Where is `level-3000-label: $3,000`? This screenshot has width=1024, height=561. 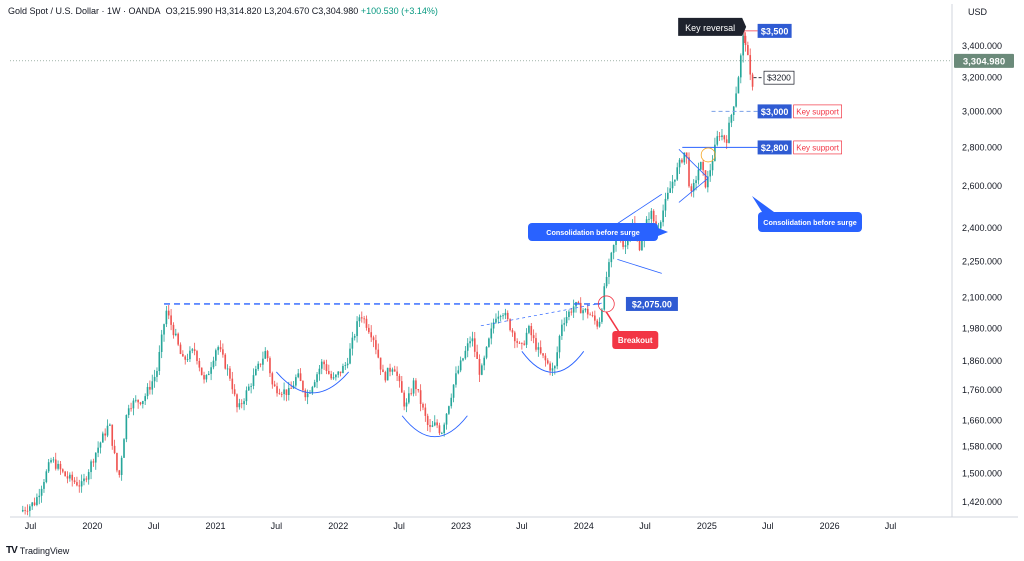
level-3000-label: $3,000 is located at coordinates (775, 112).